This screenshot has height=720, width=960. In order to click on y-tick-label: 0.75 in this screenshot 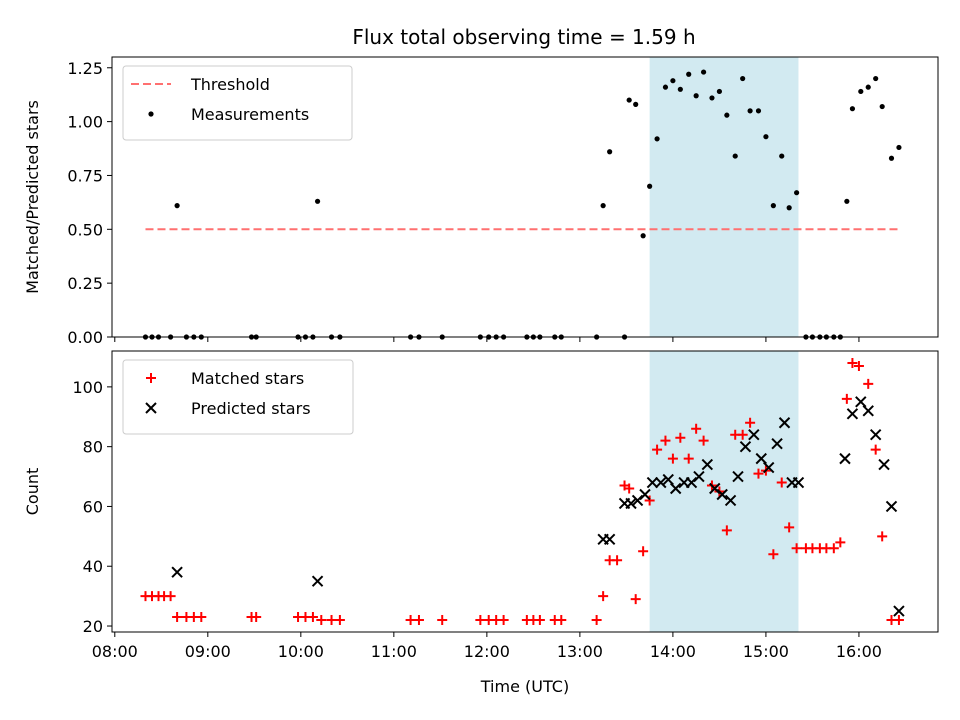, I will do `click(85, 175)`.